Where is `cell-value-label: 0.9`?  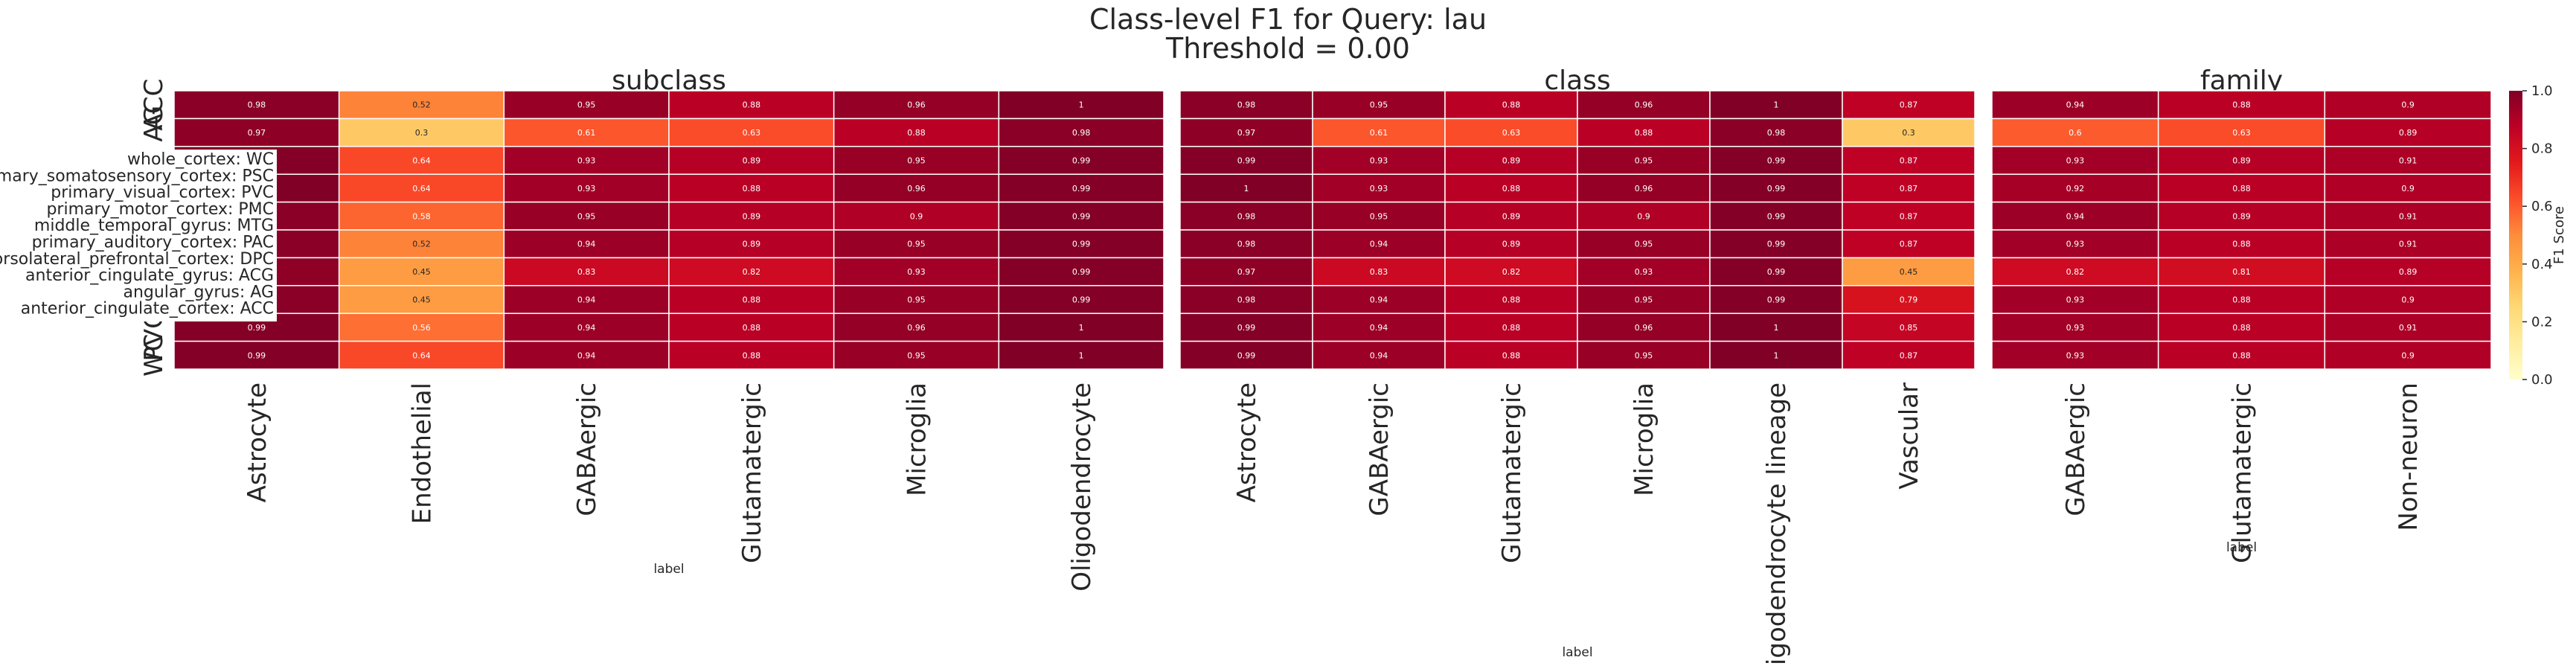 cell-value-label: 0.9 is located at coordinates (2408, 105).